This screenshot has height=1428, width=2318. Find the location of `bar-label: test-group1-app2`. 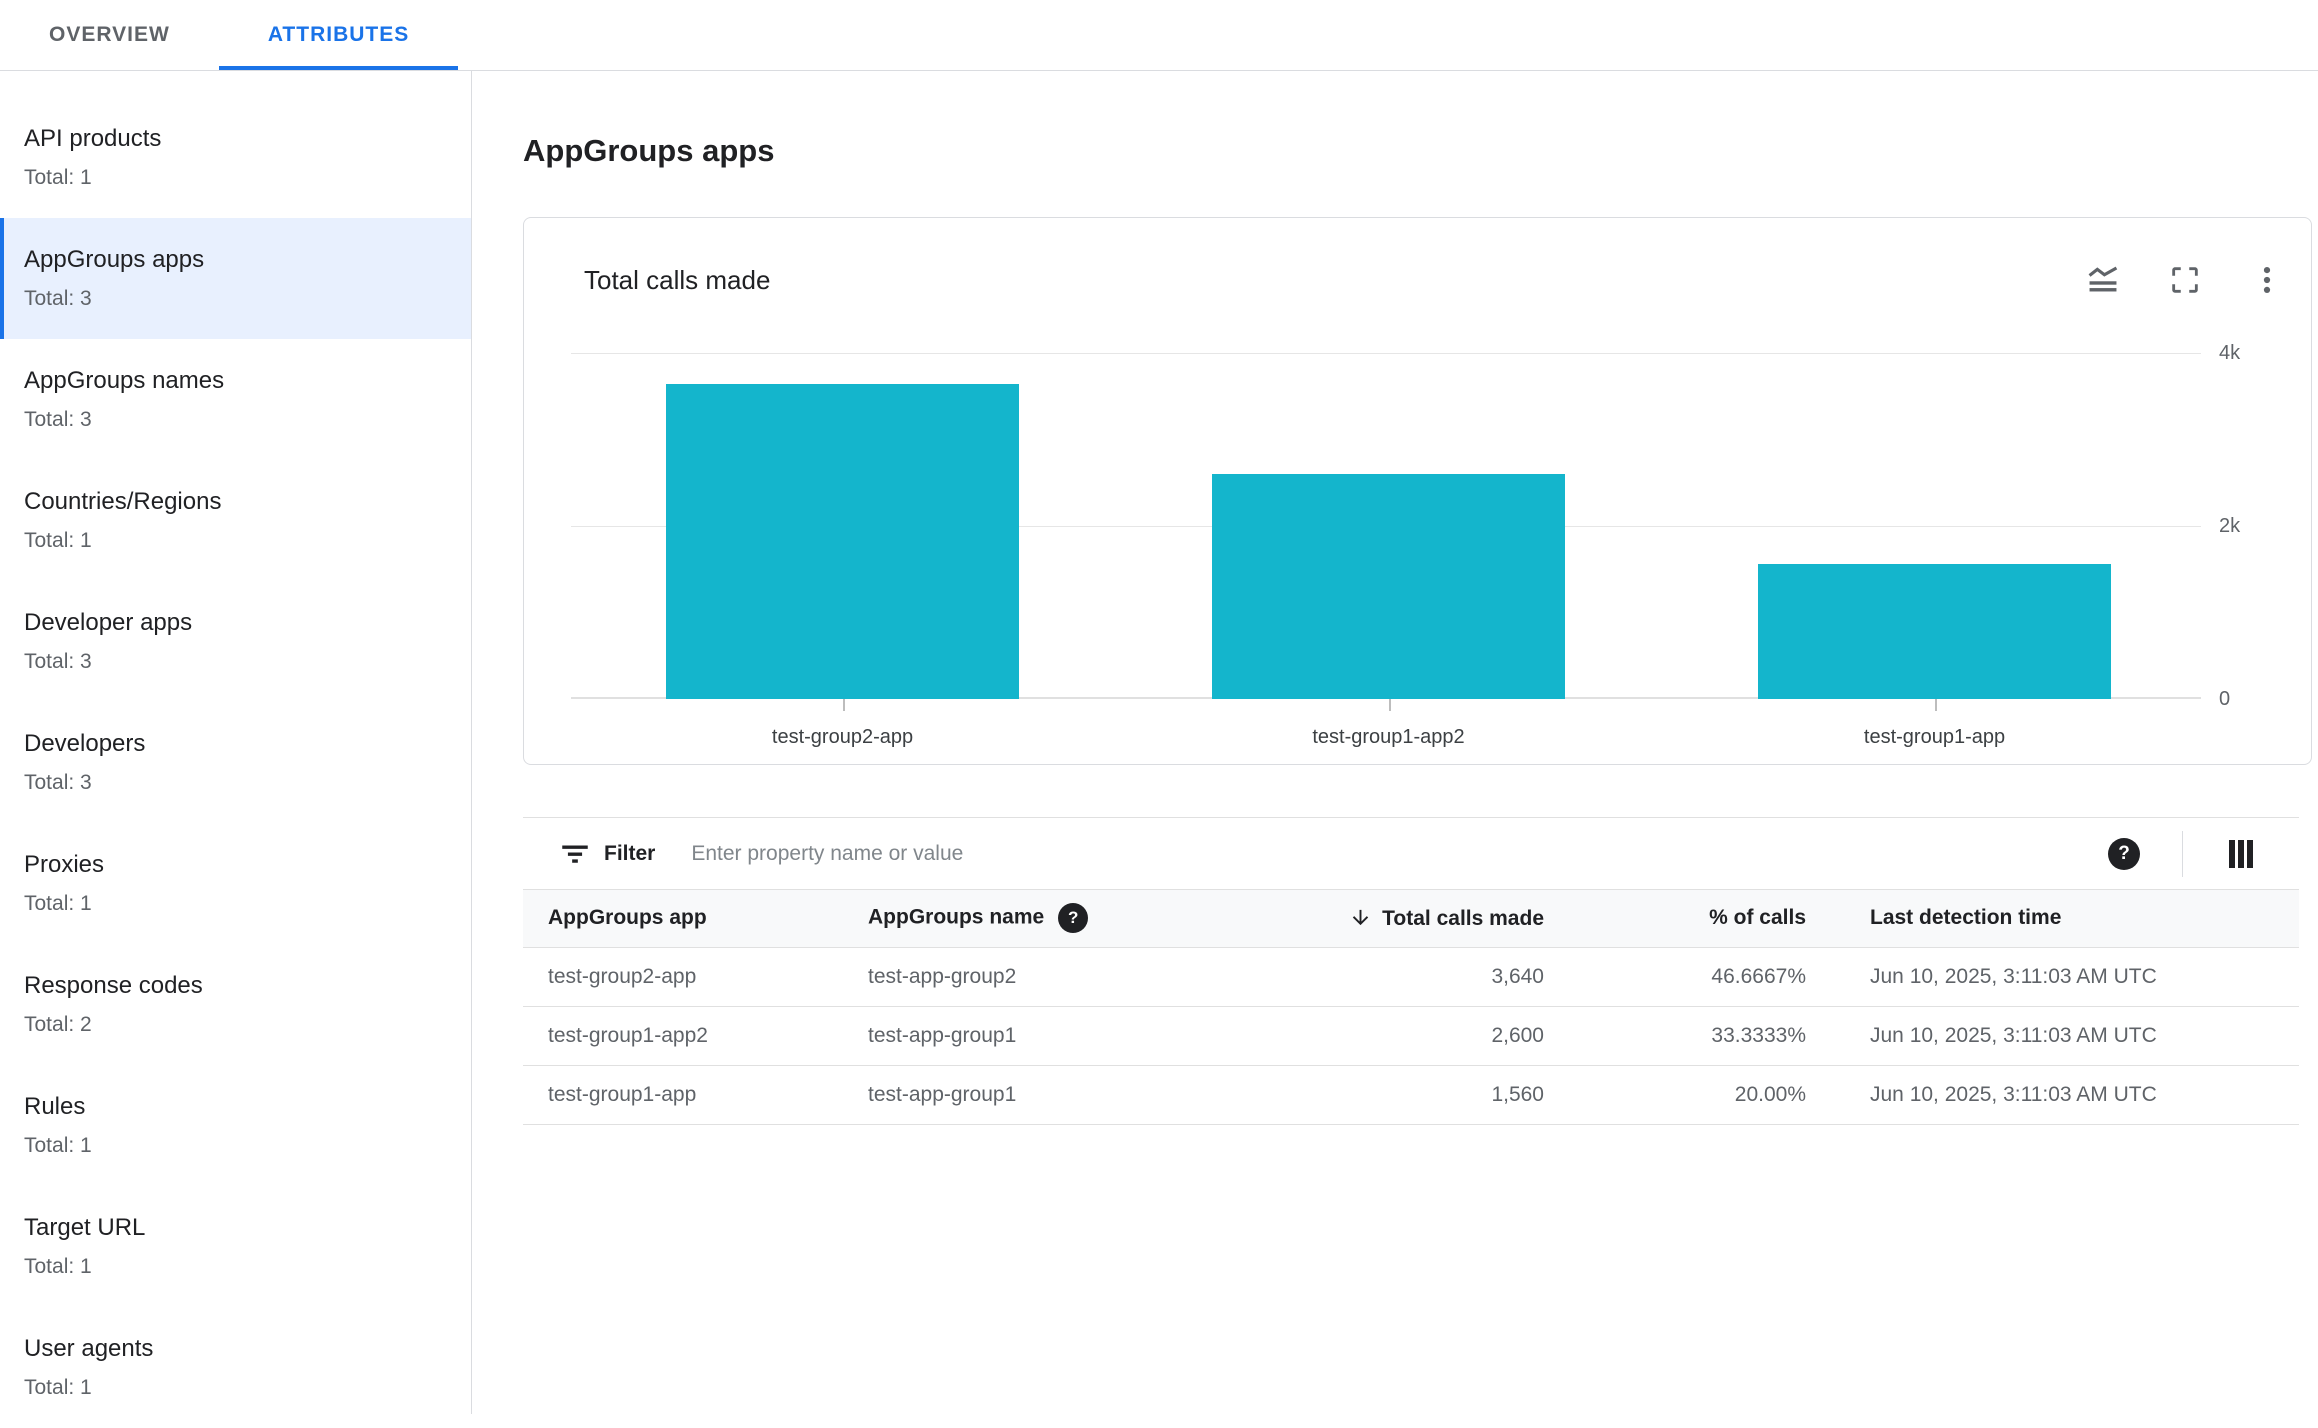

bar-label: test-group1-app2 is located at coordinates (1388, 737).